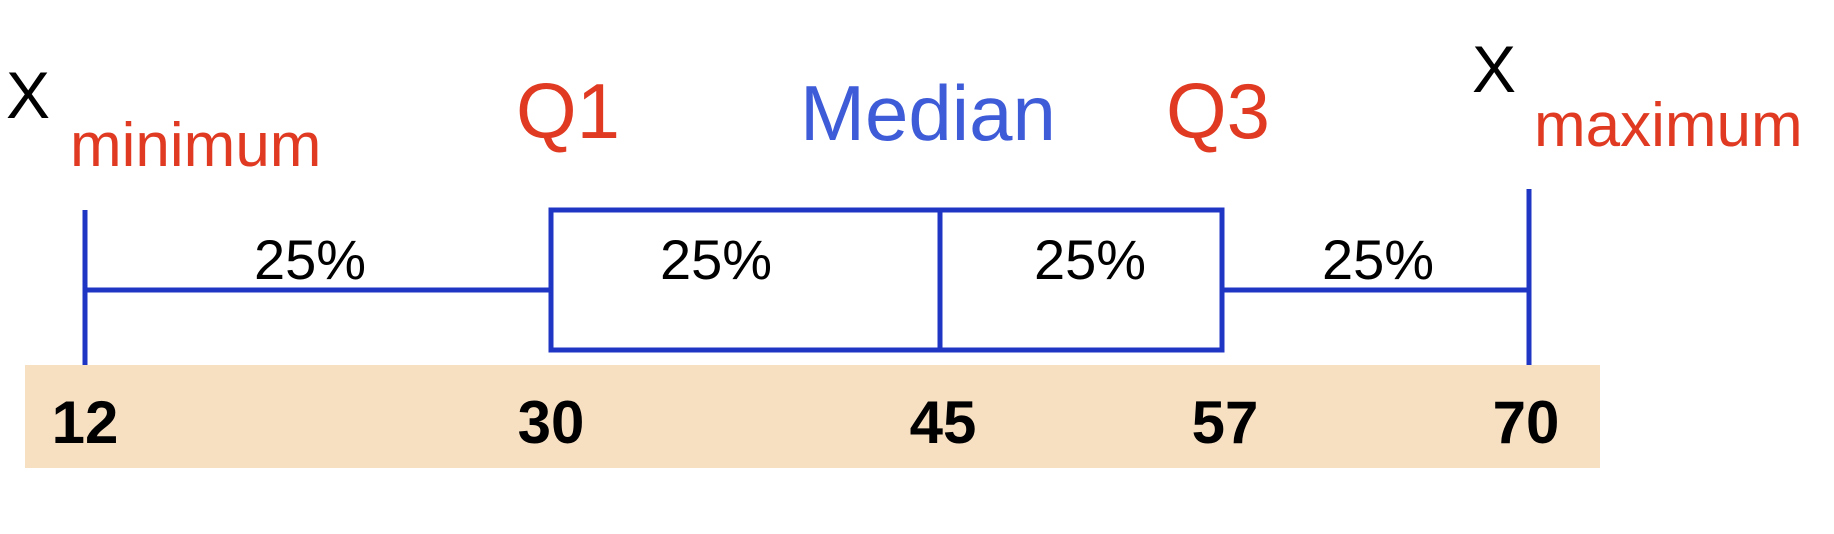 Image resolution: width=1834 pixels, height=534 pixels. What do you see at coordinates (195, 145) in the screenshot?
I see `x-minimum-subscript: minimum` at bounding box center [195, 145].